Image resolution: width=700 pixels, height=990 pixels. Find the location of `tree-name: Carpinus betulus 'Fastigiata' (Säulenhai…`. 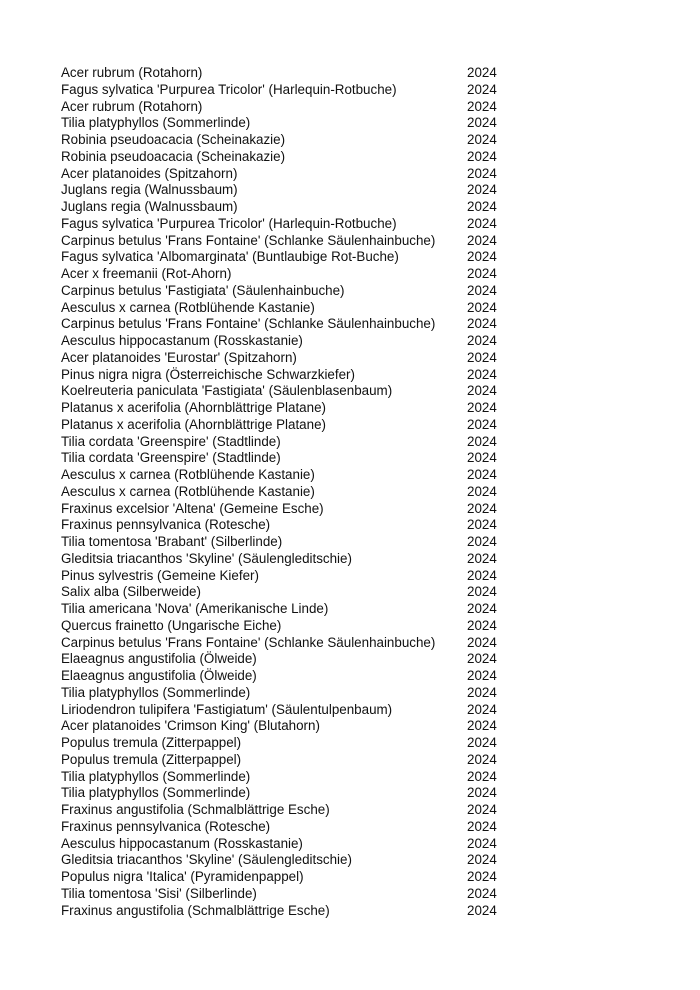

tree-name: Carpinus betulus 'Fastigiata' (Säulenhai… is located at coordinates (203, 290).